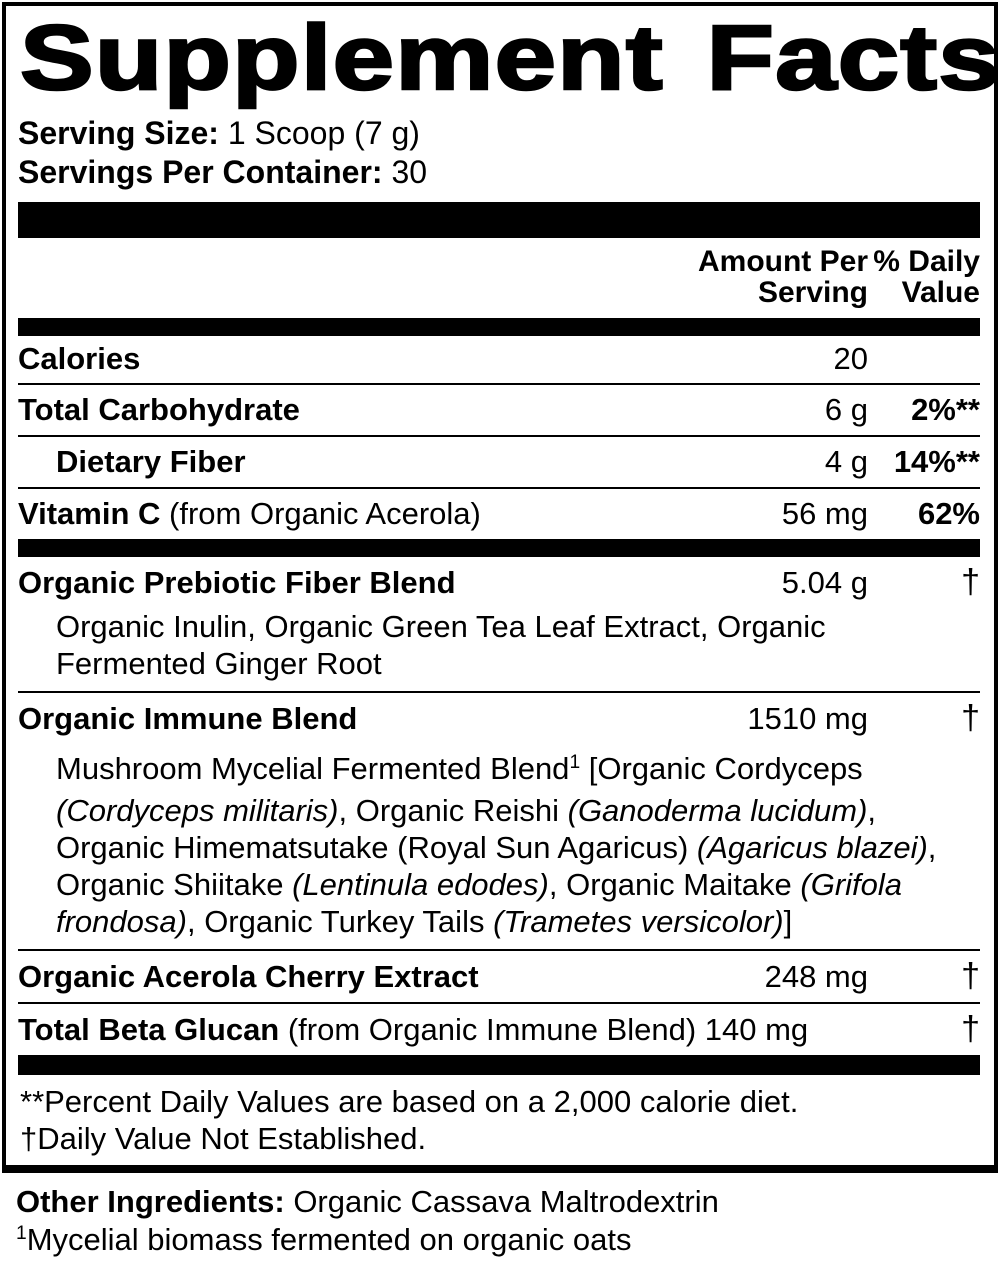 The width and height of the screenshot is (1000, 1263). What do you see at coordinates (717, 810) in the screenshot?
I see `latin-name: (Ganoderma lucidum)` at bounding box center [717, 810].